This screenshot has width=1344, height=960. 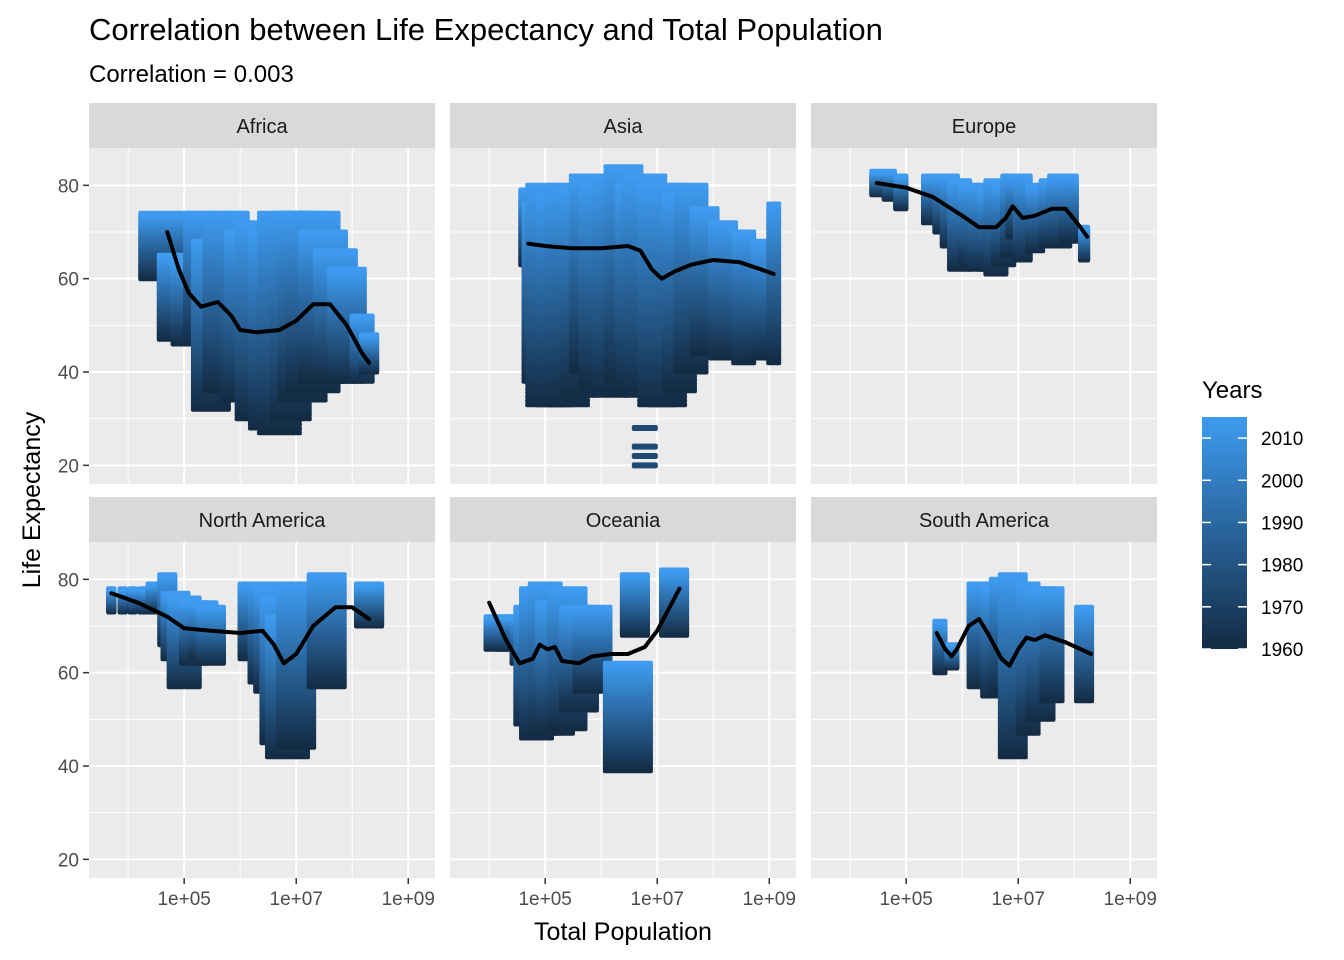 I want to click on strip-label-africa: Africa, so click(x=262, y=127).